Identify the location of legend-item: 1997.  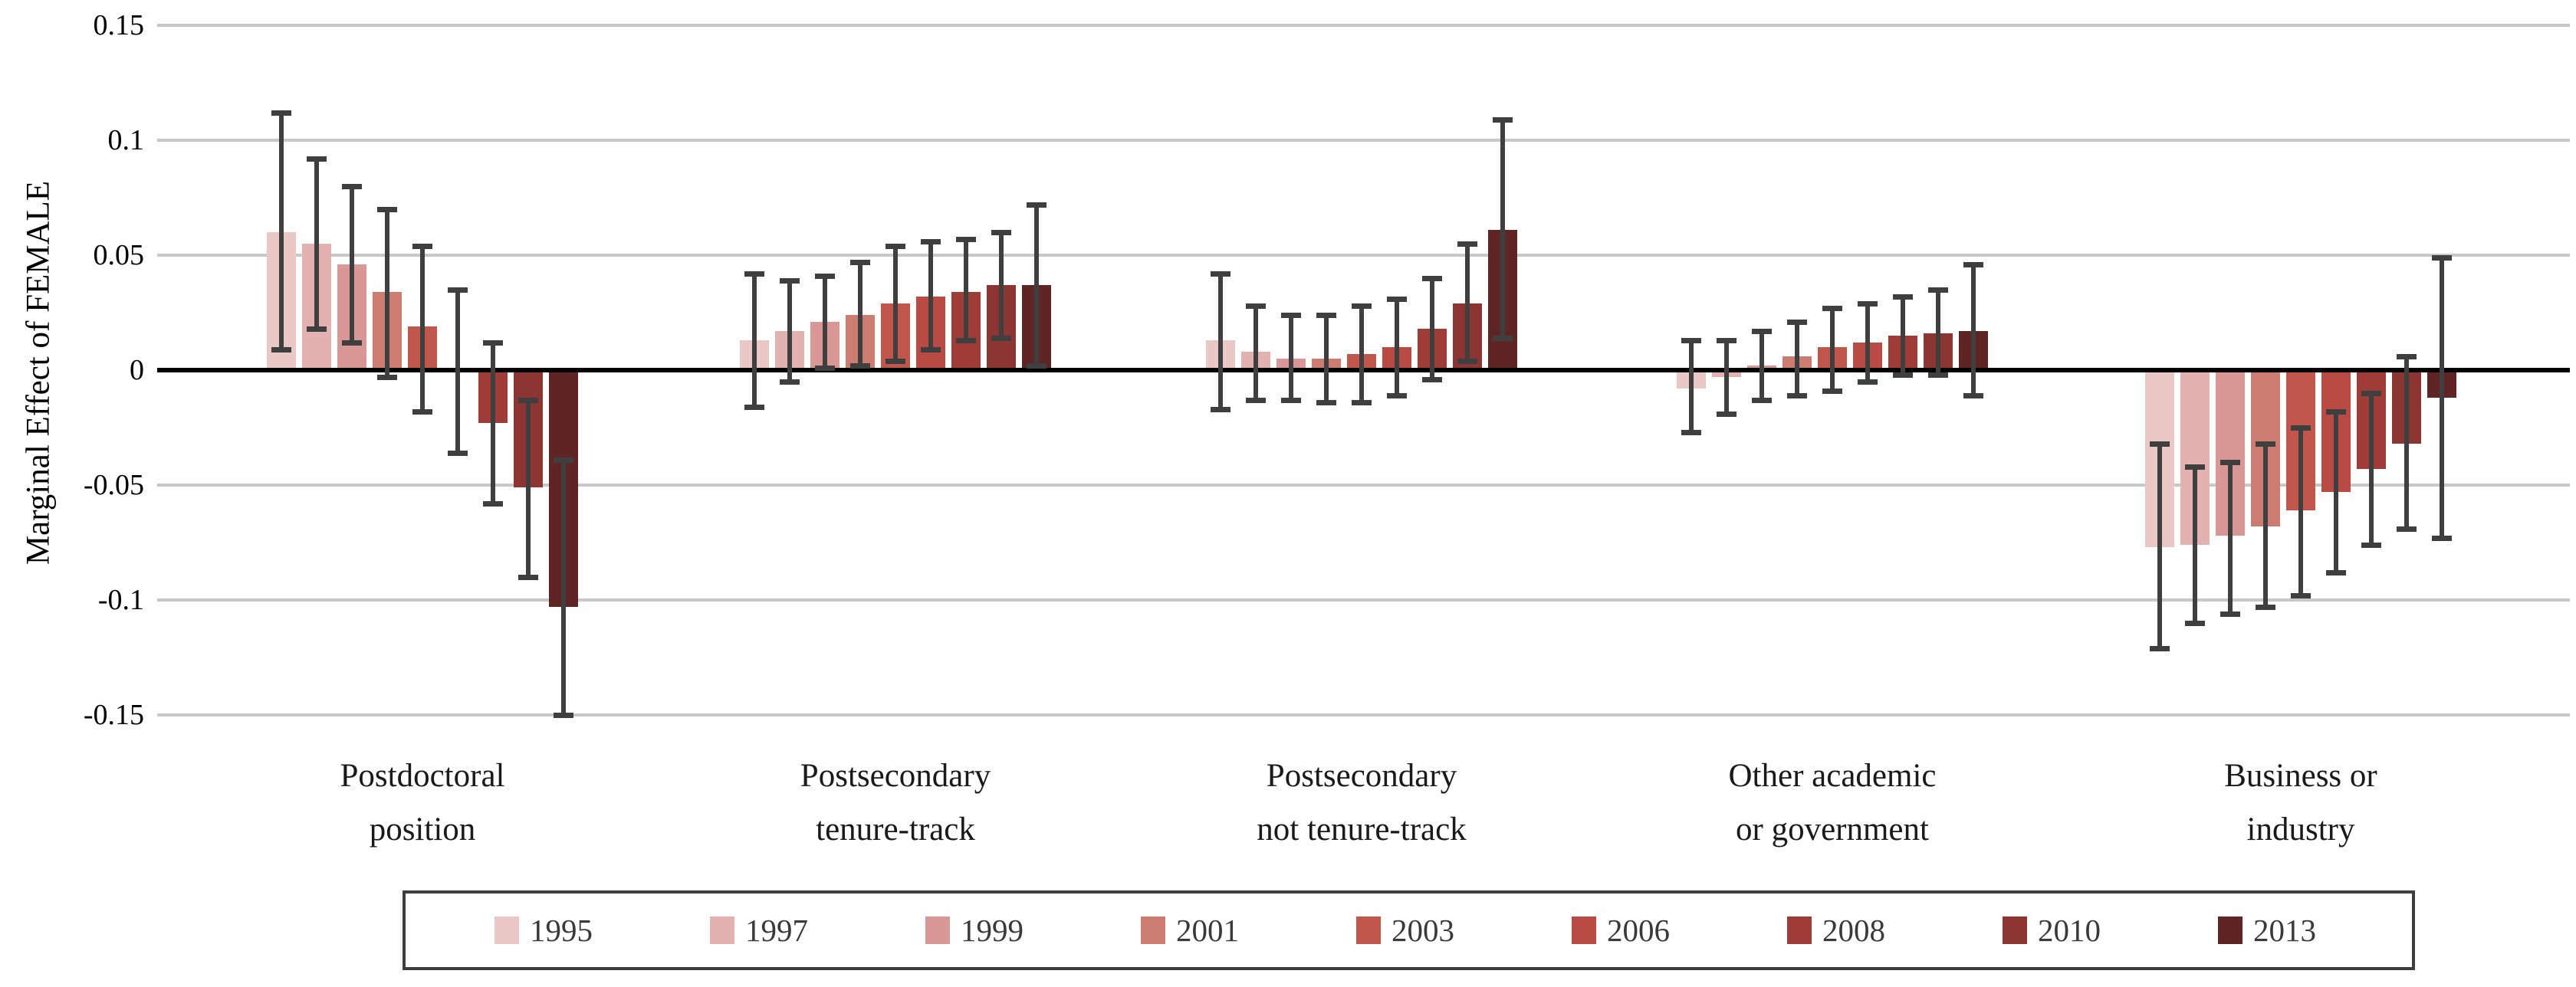
(759, 931).